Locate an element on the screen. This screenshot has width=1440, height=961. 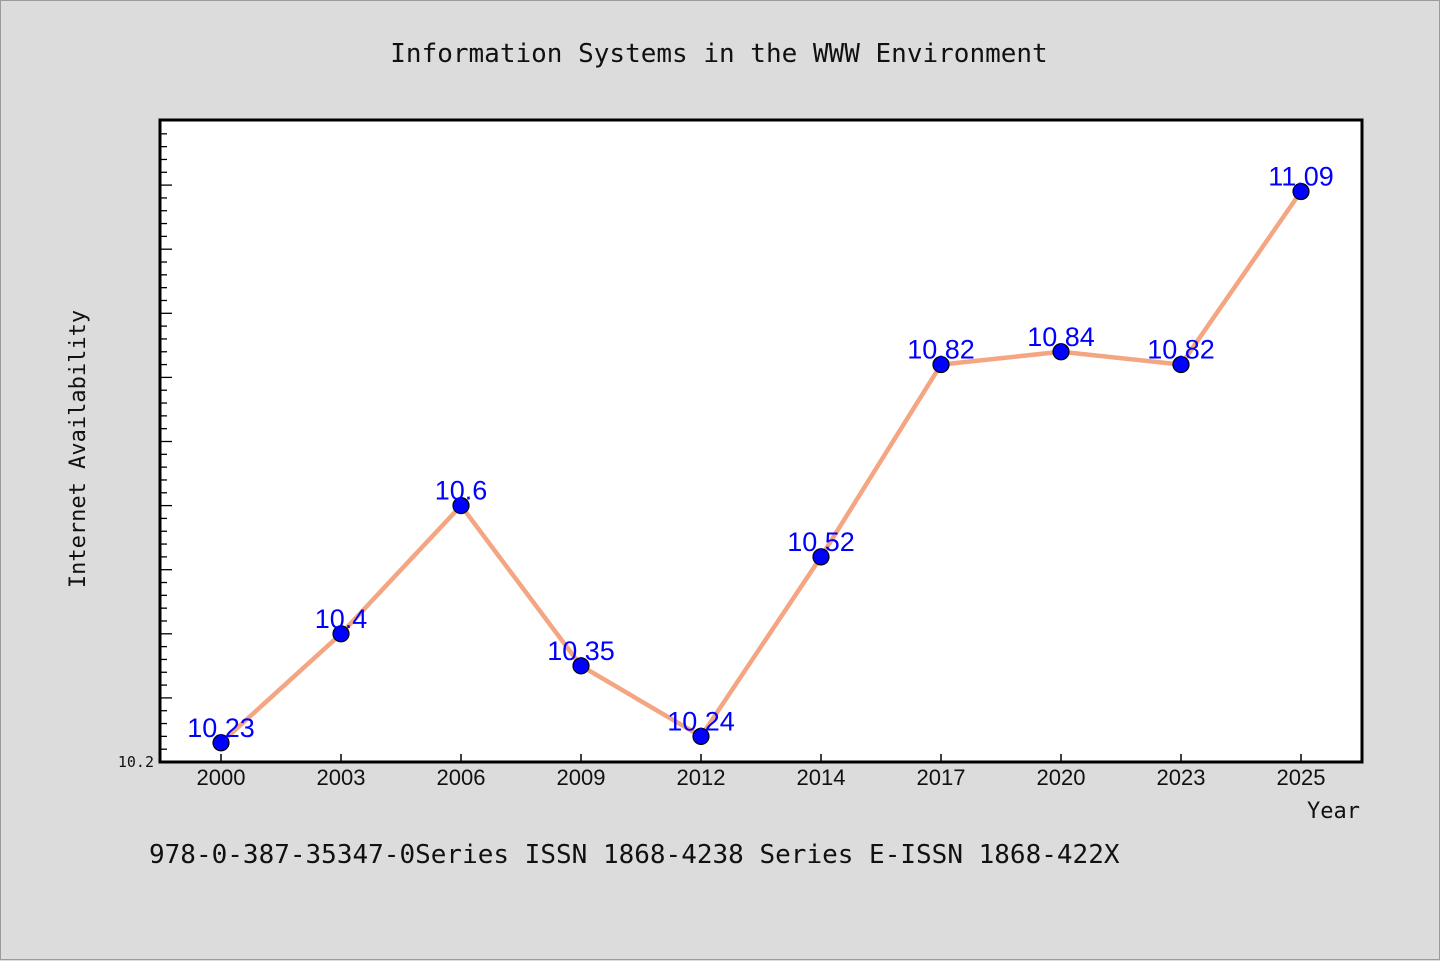
x-tick-label: 2023 is located at coordinates (1181, 777).